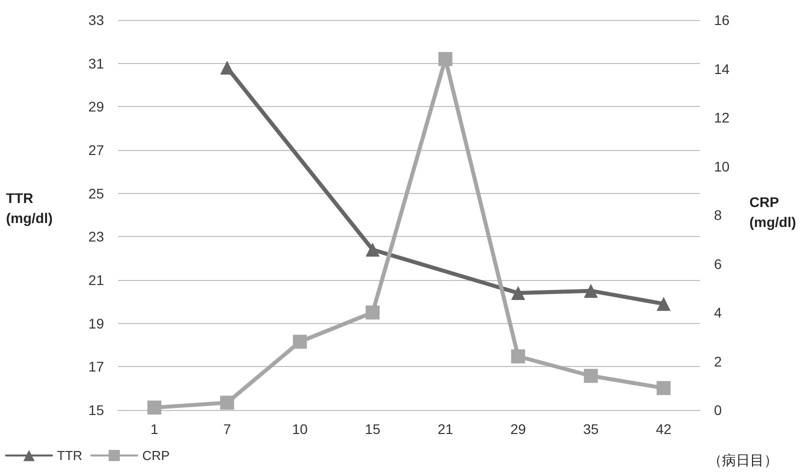  I want to click on y-tick-label: 27, so click(96, 150).